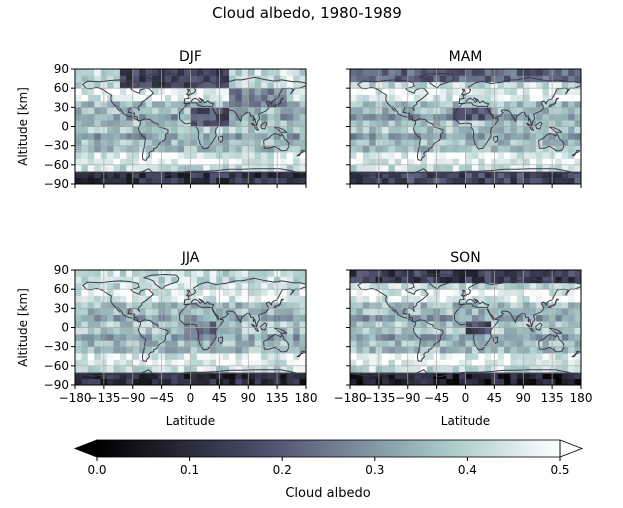 This screenshot has height=508, width=623. What do you see at coordinates (56, 184) in the screenshot?
I see `y-tick-label: −90` at bounding box center [56, 184].